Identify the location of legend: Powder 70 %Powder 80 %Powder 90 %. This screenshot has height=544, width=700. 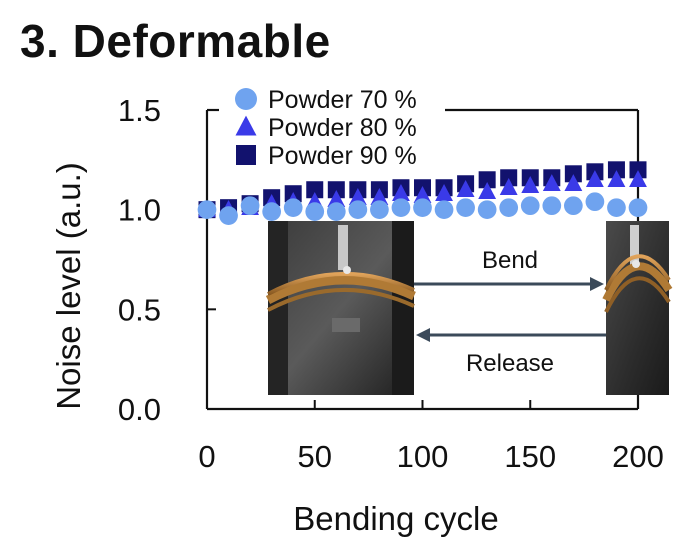
(326, 128).